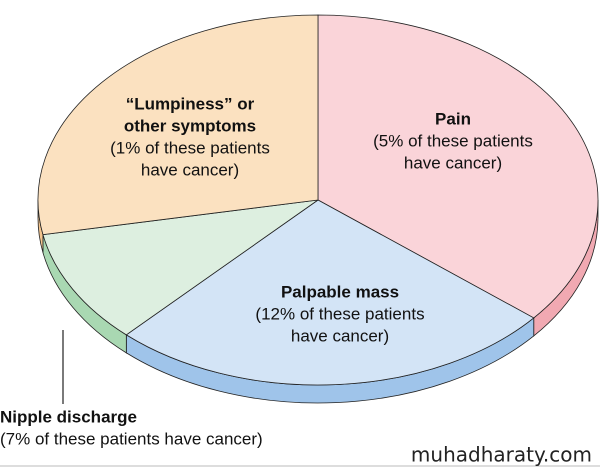 Image resolution: width=600 pixels, height=472 pixels. Describe the element at coordinates (453, 118) in the screenshot. I see `slice-label-title: Pain` at that location.